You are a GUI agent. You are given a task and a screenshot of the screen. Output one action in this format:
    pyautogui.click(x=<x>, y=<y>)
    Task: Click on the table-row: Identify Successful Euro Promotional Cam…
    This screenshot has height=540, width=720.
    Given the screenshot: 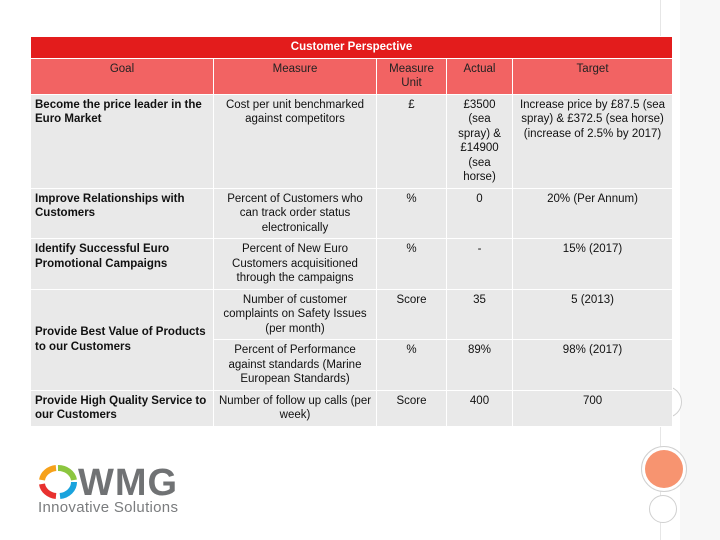 What is the action you would take?
    pyautogui.click(x=352, y=264)
    